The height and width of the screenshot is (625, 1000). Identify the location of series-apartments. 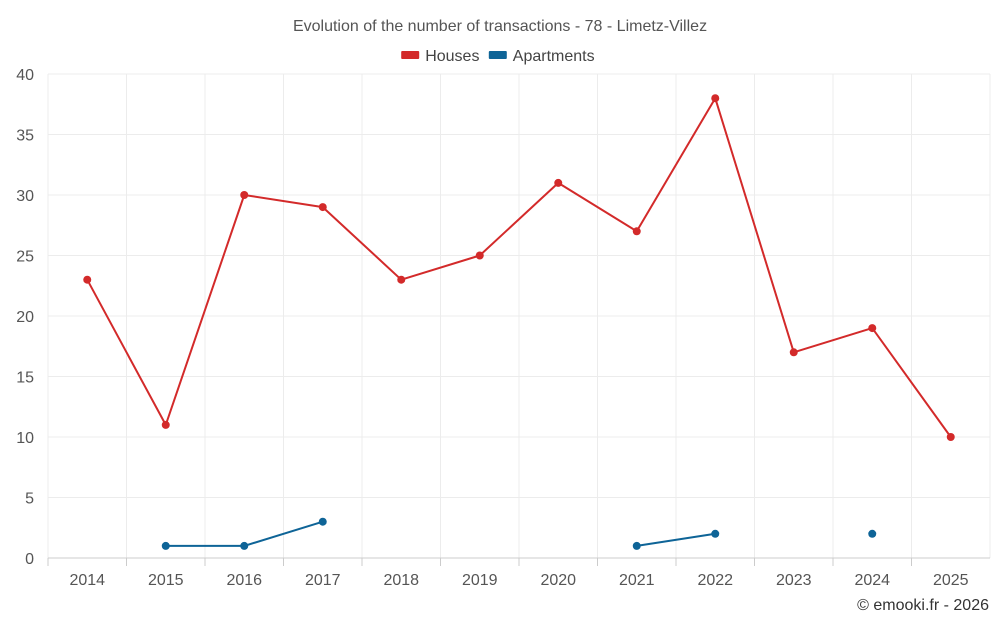
(519, 533).